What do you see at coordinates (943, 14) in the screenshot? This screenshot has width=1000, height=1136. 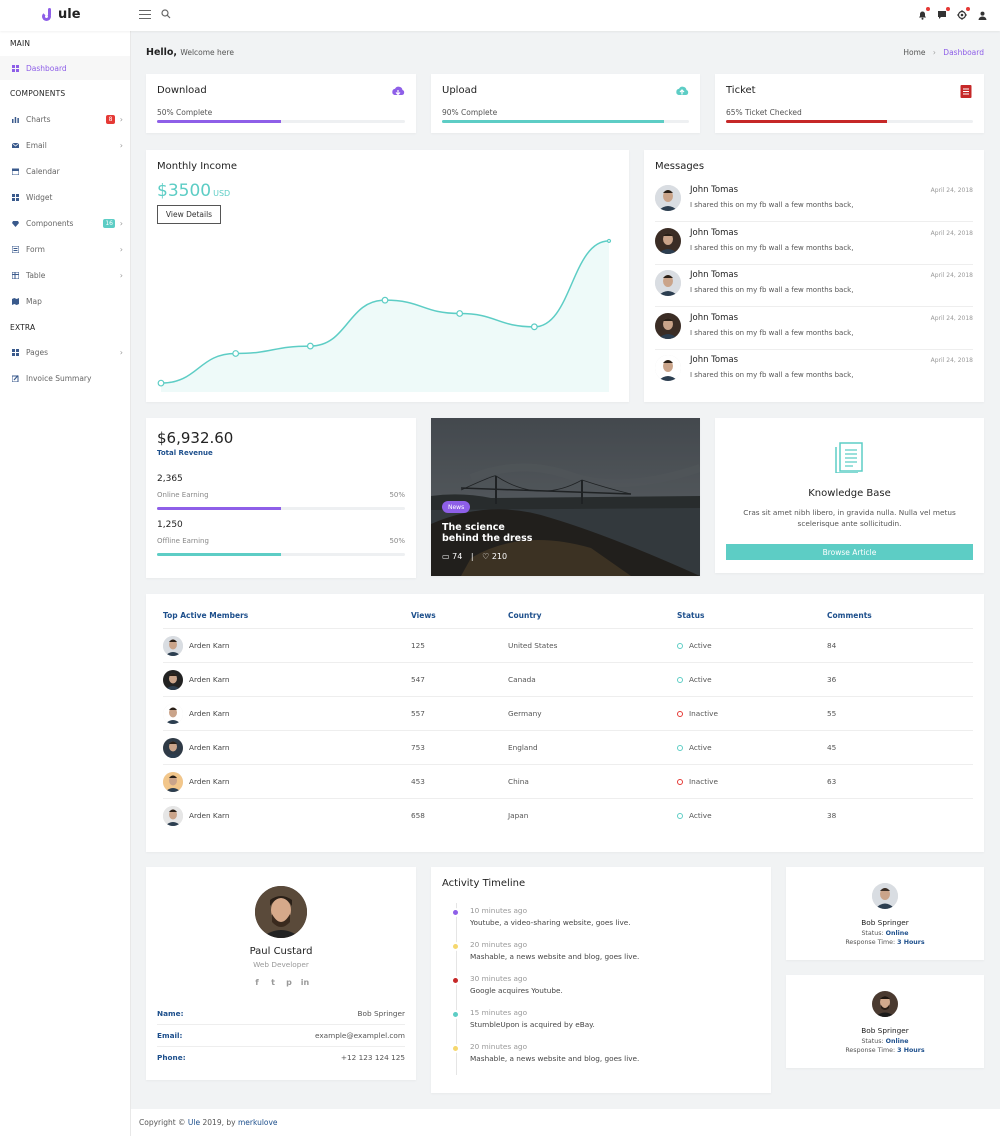 I see `chat-icon` at bounding box center [943, 14].